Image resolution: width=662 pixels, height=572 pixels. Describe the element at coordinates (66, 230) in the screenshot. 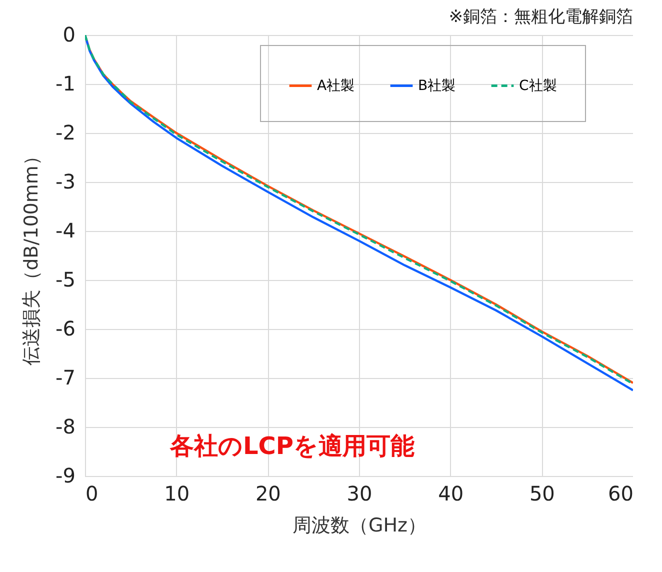

I see `y-tick-label: -4` at that location.